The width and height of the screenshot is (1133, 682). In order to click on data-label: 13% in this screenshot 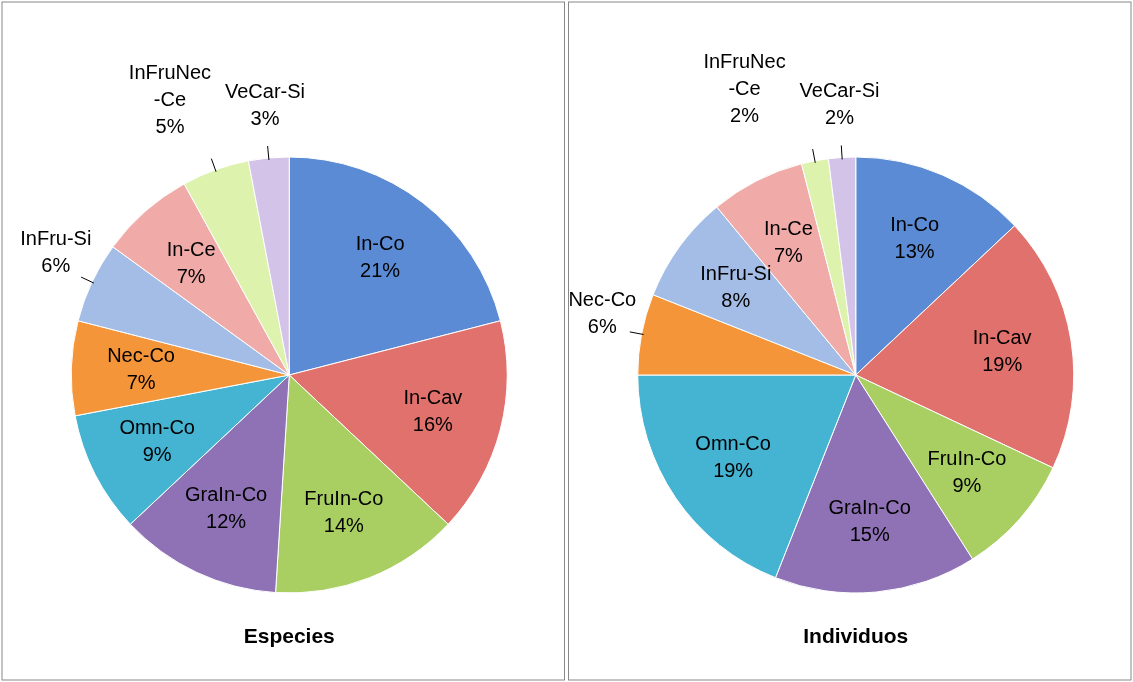, I will do `click(914, 250)`.